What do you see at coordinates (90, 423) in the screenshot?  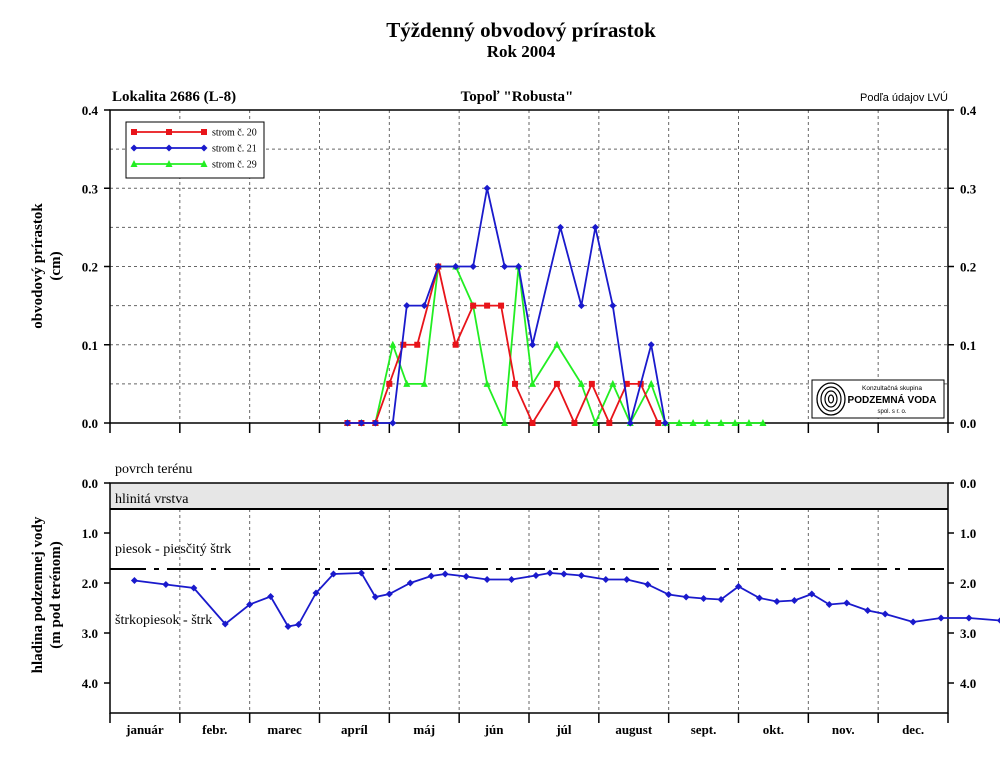 I see `top-ytick-label-left: 0.0` at bounding box center [90, 423].